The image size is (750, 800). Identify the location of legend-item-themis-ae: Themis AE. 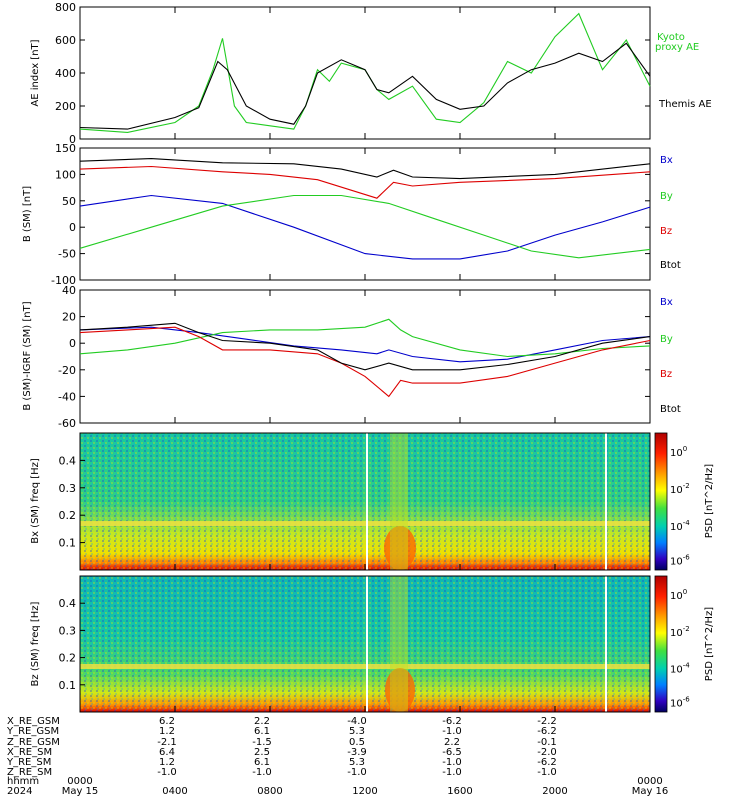
(685, 104).